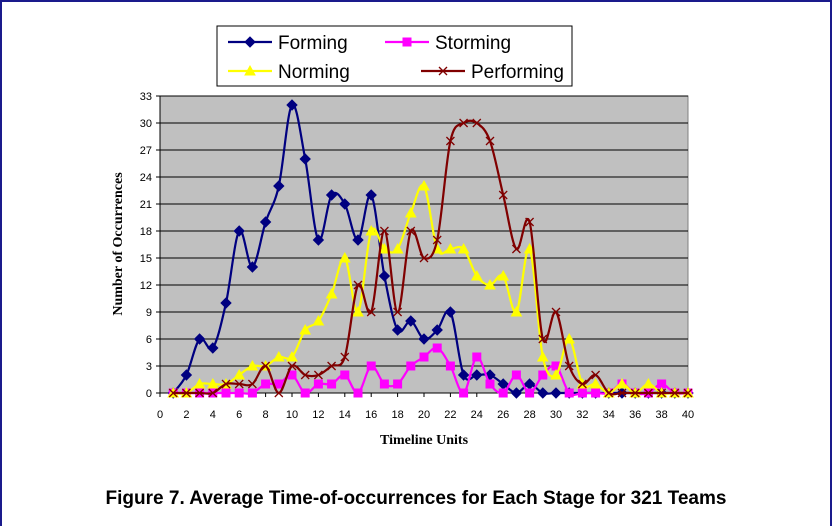  Describe the element at coordinates (556, 415) in the screenshot. I see `x-tick-label: 30` at that location.